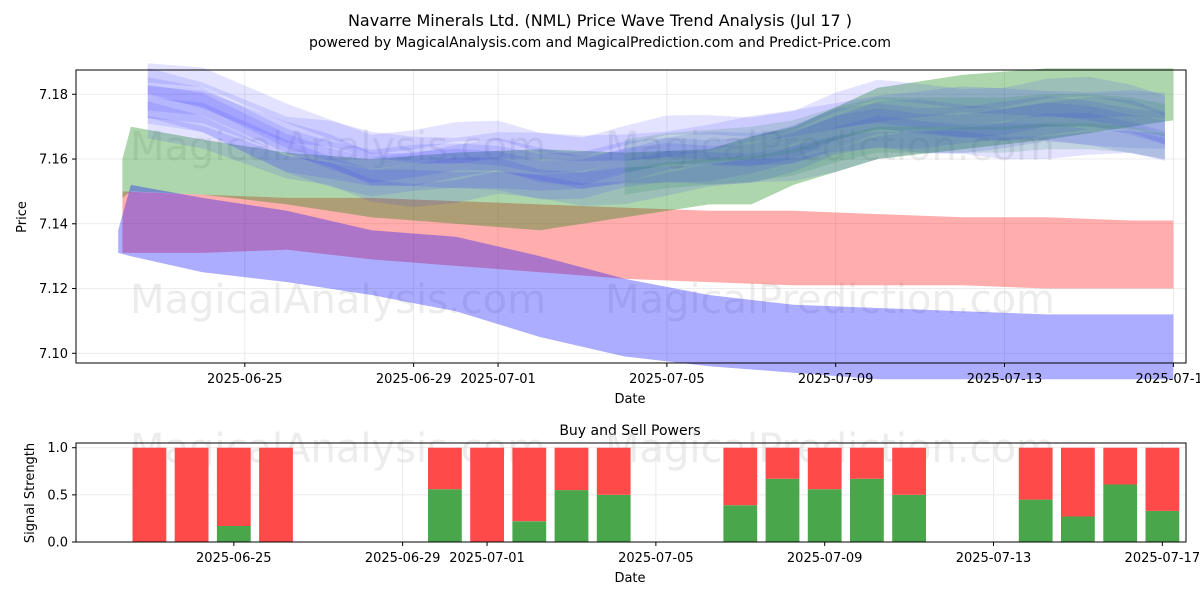  I want to click on red-band, so click(648, 240).